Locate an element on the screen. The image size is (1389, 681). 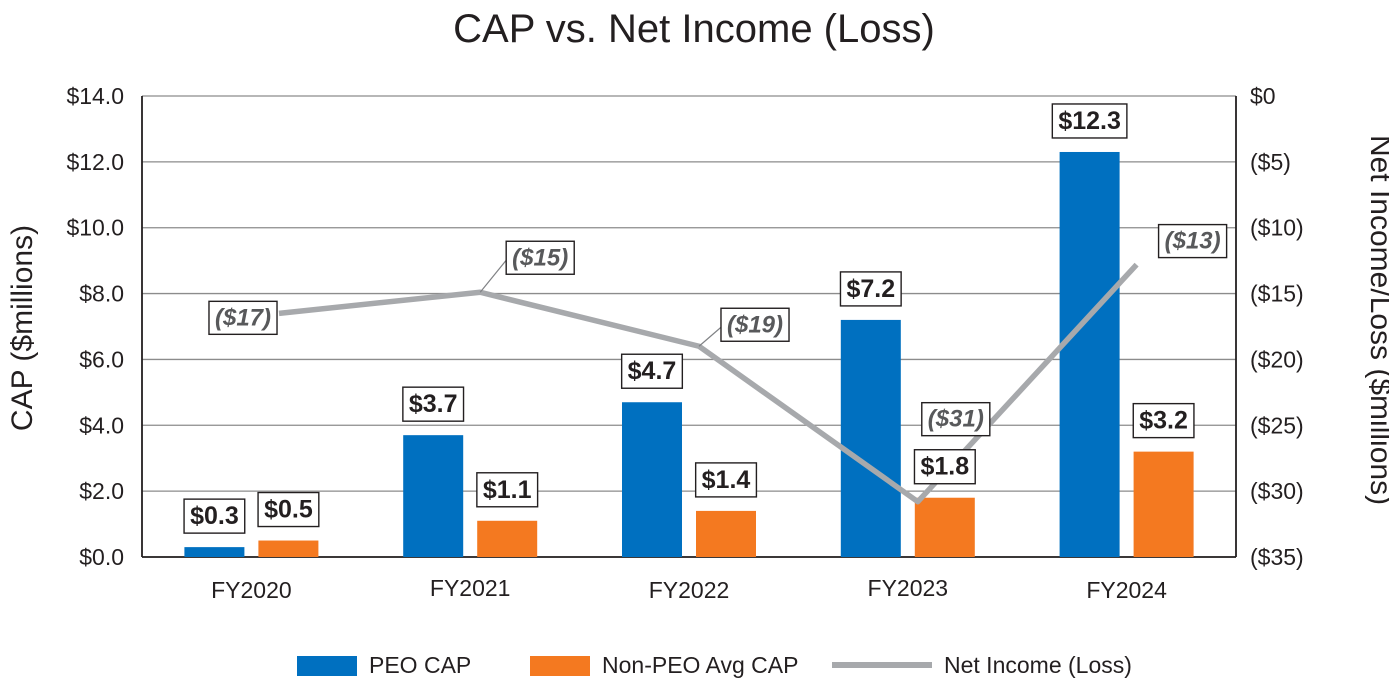
peo-cap-label: $7.2 is located at coordinates (870, 289).